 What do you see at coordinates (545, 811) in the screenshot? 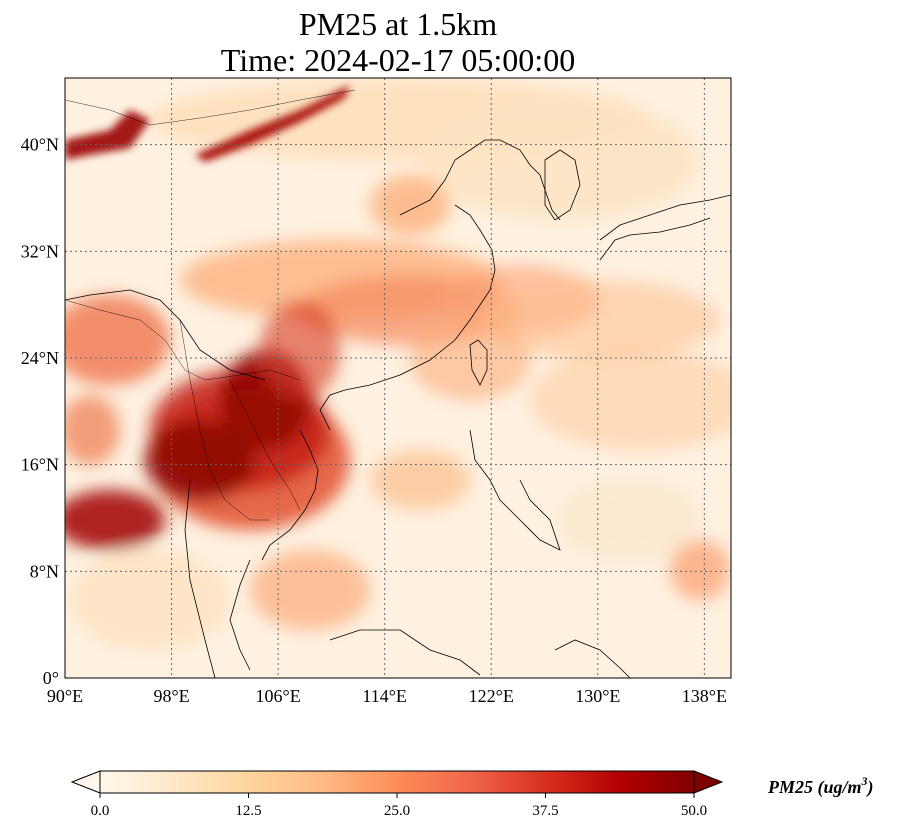
I see `colorbar-tick-label: 37.5` at bounding box center [545, 811].